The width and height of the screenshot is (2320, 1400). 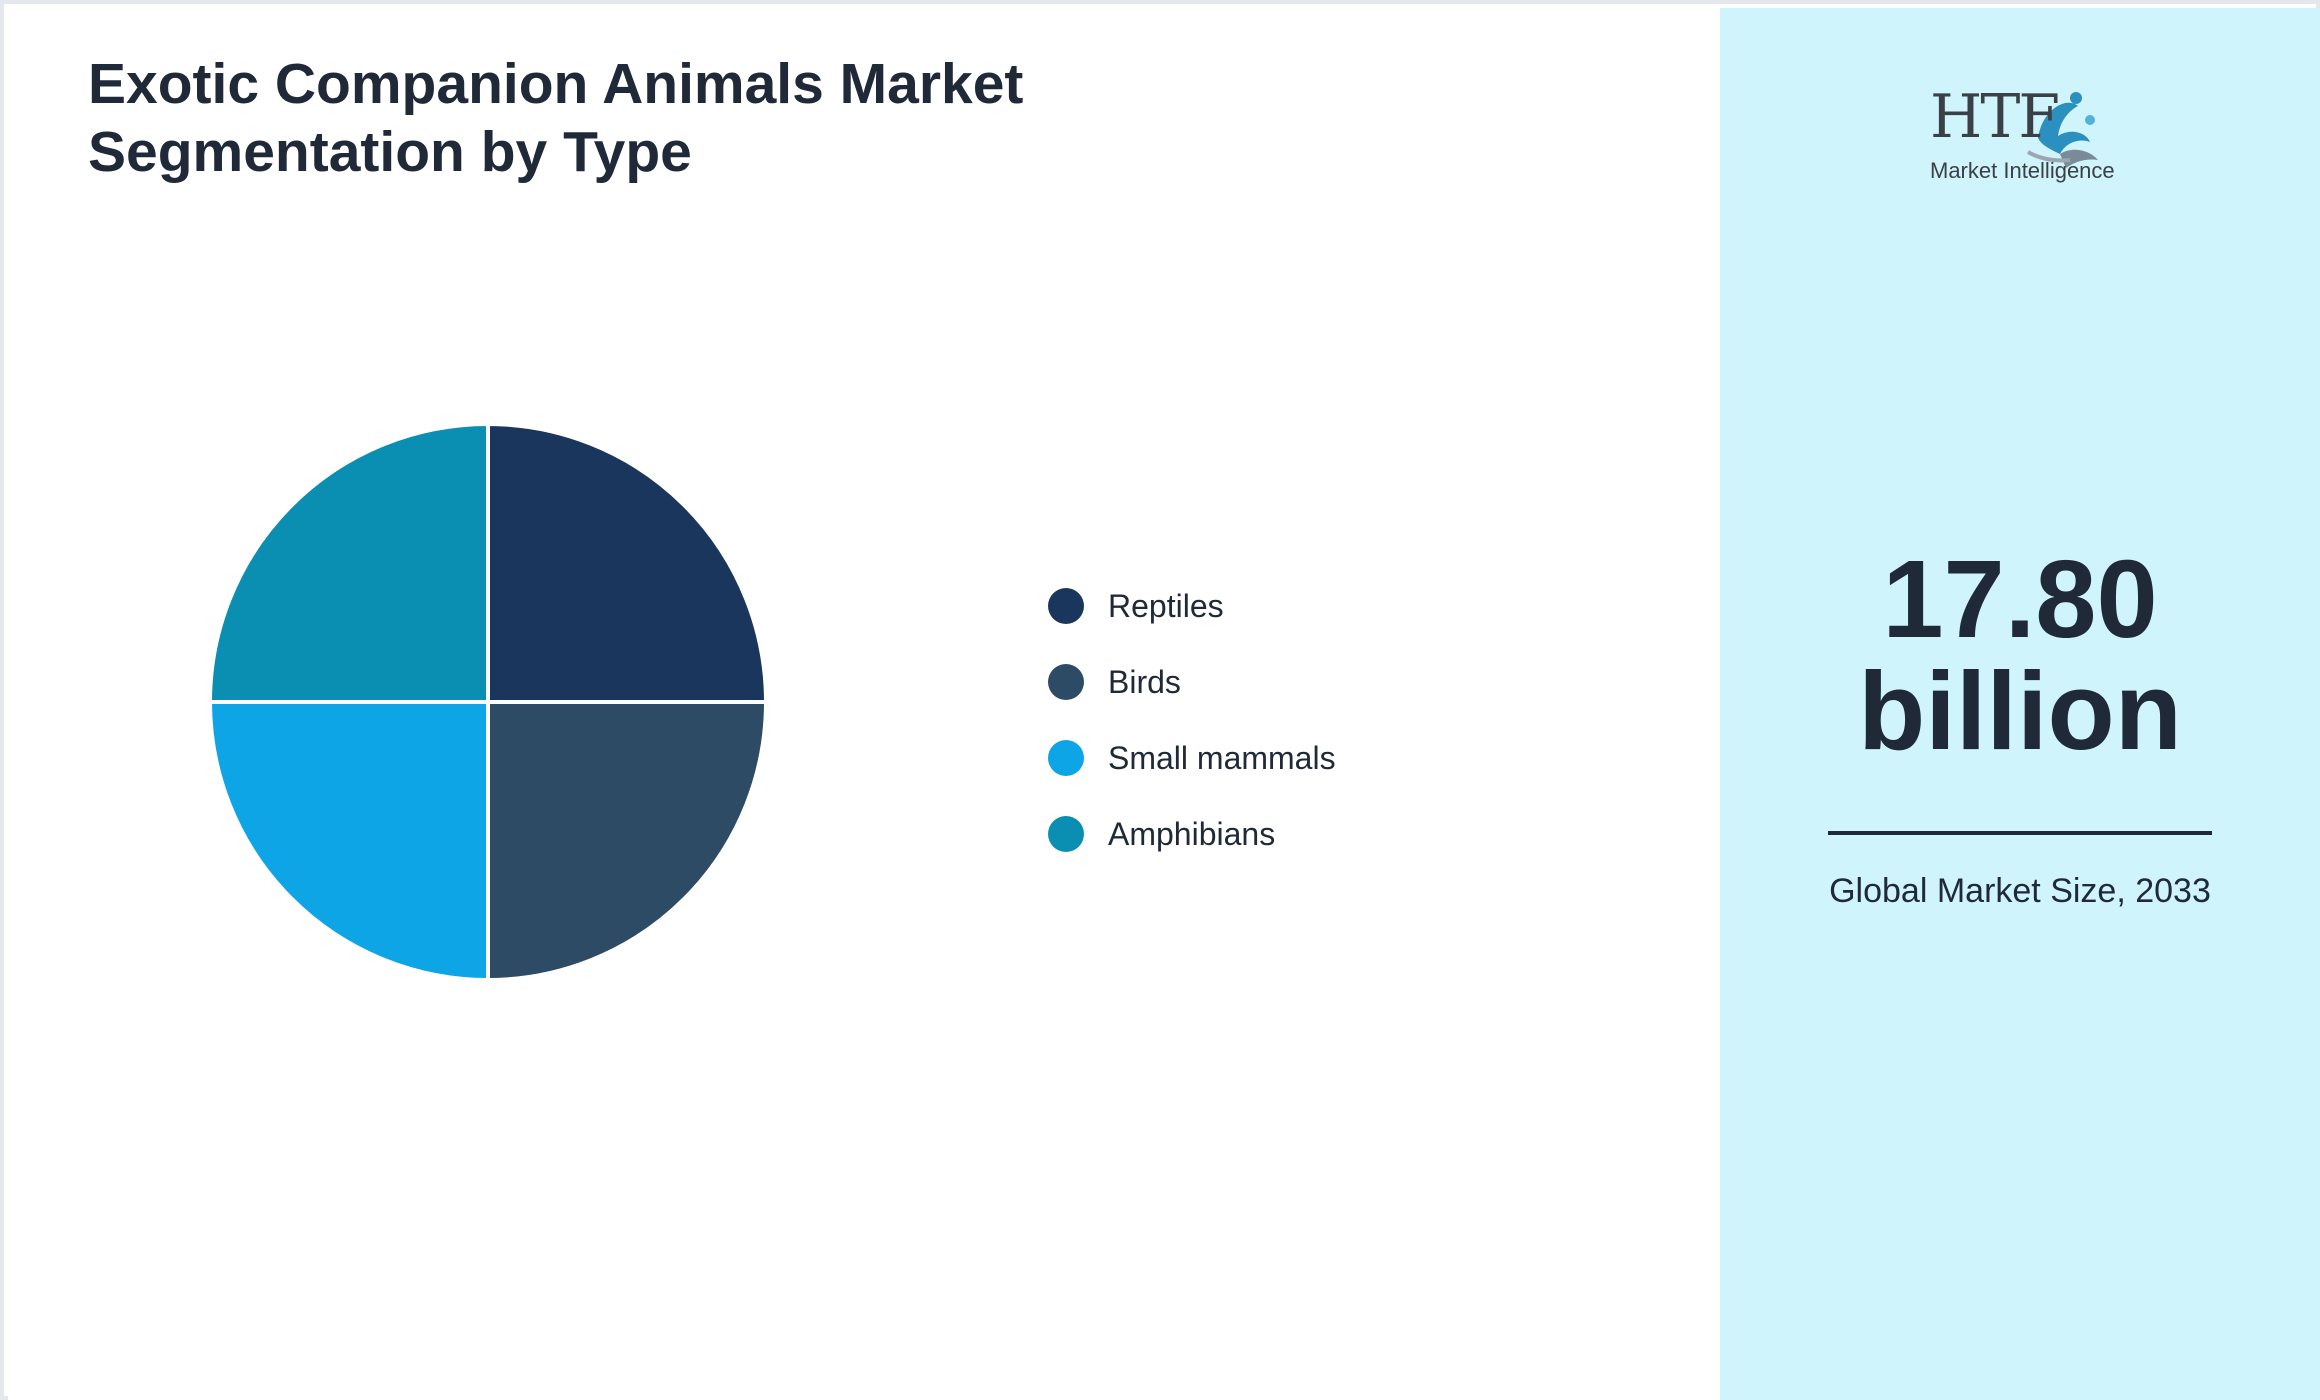 What do you see at coordinates (627, 841) in the screenshot?
I see `pie-slice-birds` at bounding box center [627, 841].